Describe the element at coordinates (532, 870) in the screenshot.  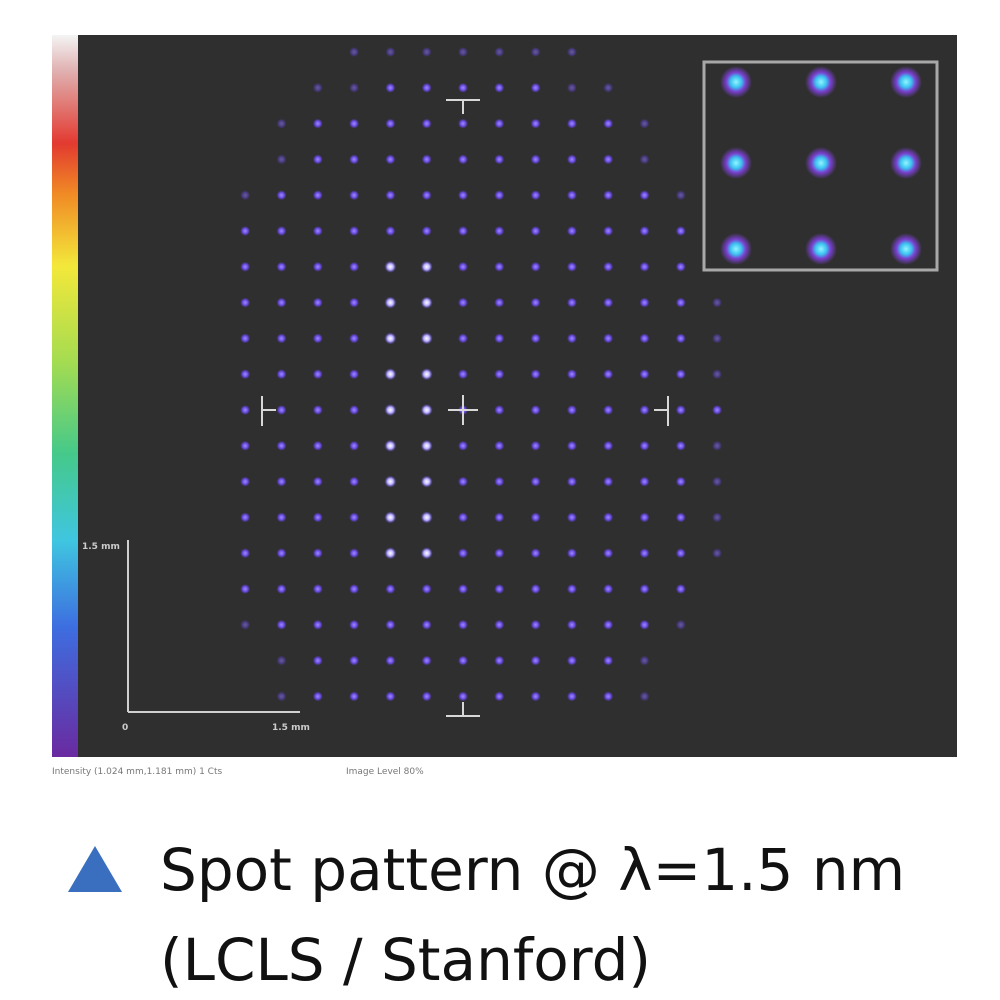
I see `caption-line: Spot pattern @ λ=1.5 nm` at that location.